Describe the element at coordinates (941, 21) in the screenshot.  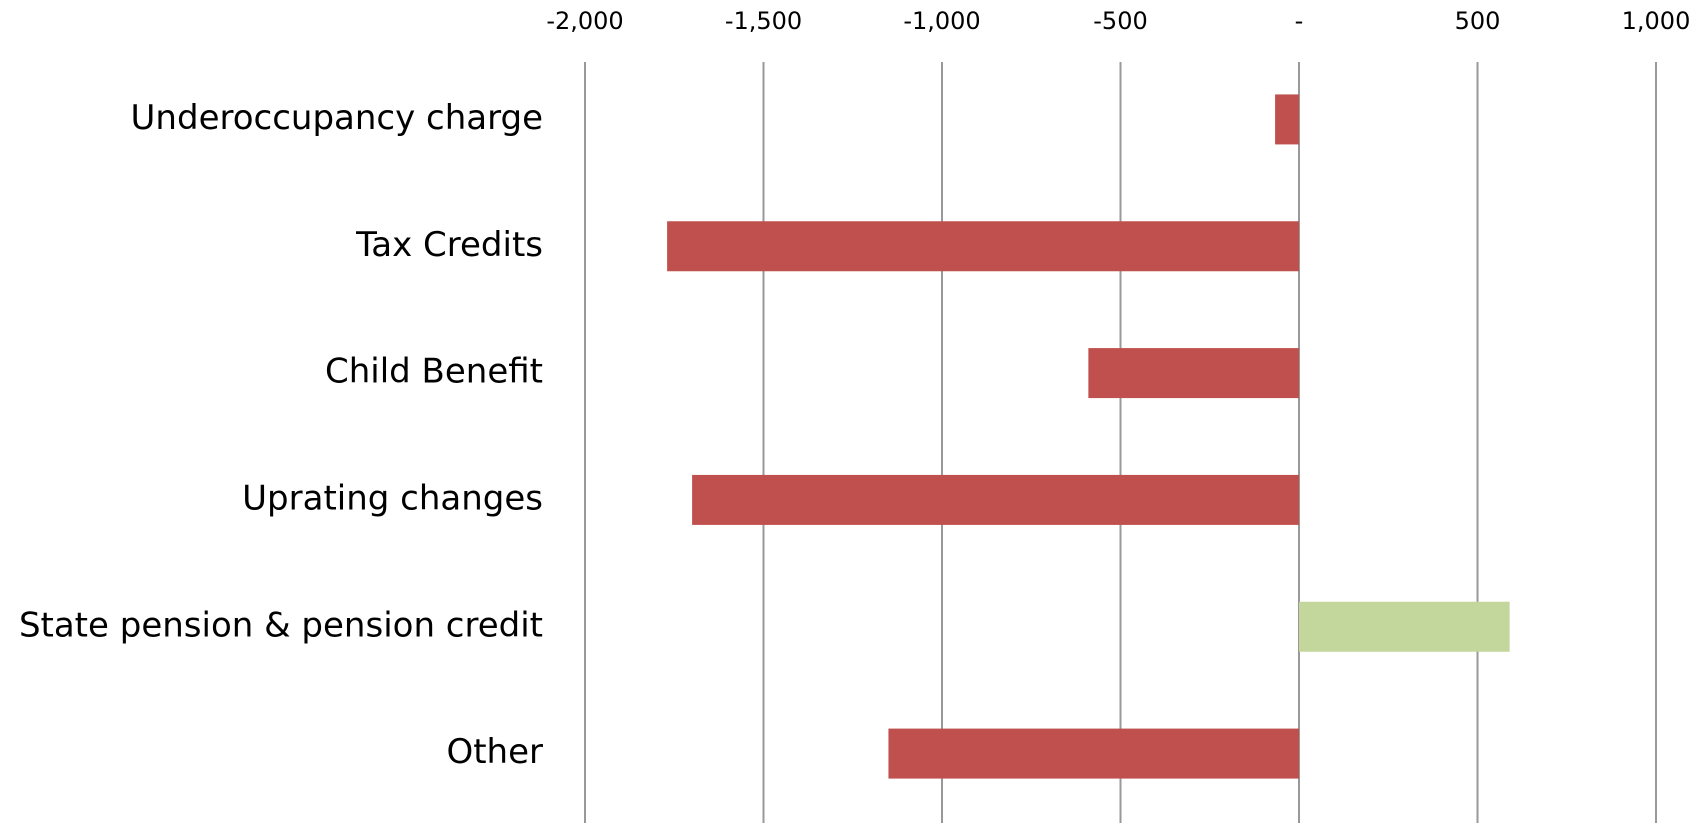
I see `x-tick-label: -1,000` at that location.